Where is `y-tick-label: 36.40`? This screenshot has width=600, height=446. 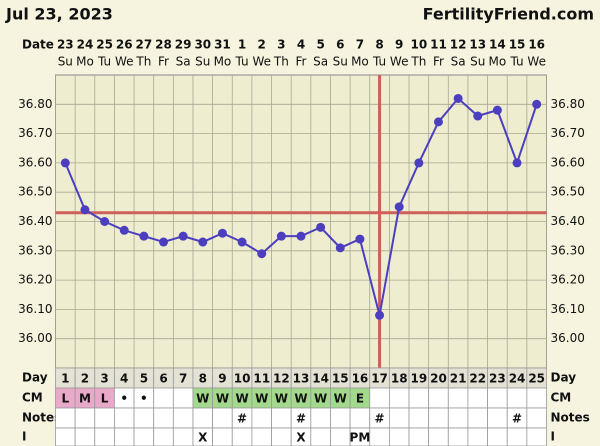
y-tick-label: 36.40 is located at coordinates (35, 221).